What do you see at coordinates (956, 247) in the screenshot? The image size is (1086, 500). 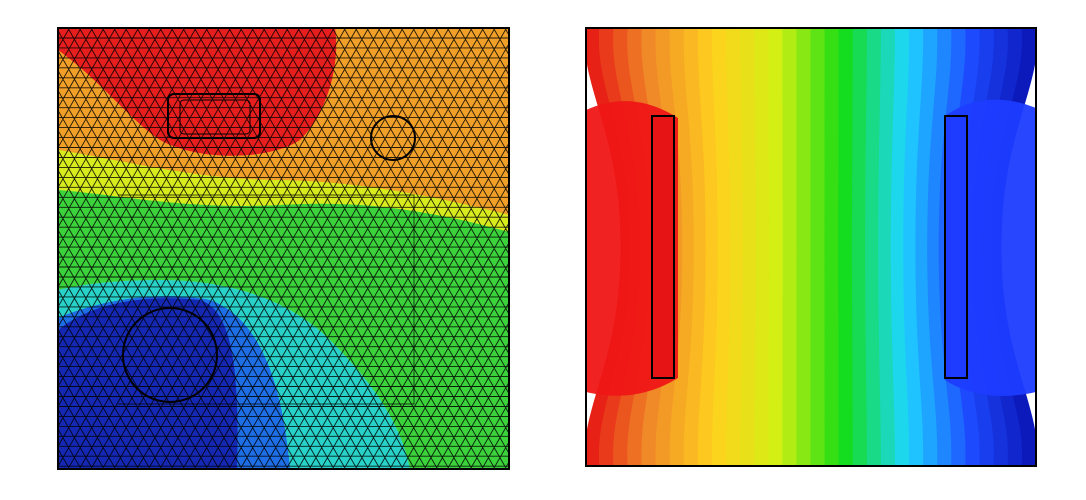 I see `right-electrode` at bounding box center [956, 247].